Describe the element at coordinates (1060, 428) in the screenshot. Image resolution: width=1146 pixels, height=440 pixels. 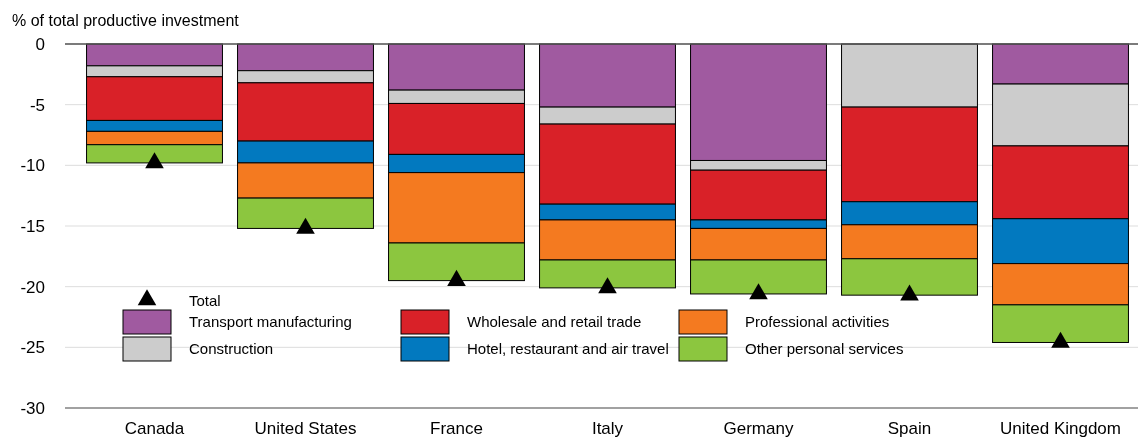
I see `x-tick-label: United Kingdom` at that location.